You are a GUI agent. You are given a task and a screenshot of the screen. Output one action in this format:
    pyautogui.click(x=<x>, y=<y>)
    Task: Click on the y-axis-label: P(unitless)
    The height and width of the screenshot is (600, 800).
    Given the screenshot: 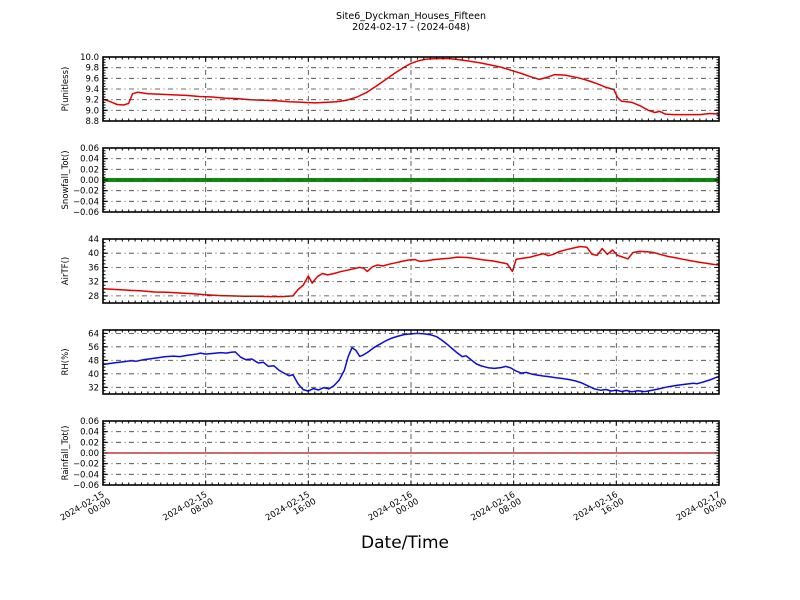 What is the action you would take?
    pyautogui.click(x=66, y=89)
    